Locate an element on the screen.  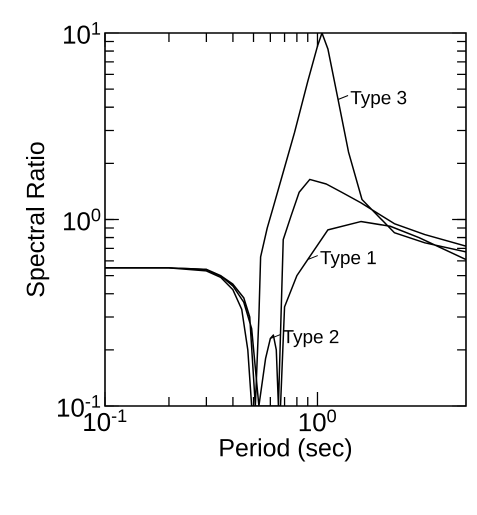
x-axis-title: Period (sec) is located at coordinates (286, 450).